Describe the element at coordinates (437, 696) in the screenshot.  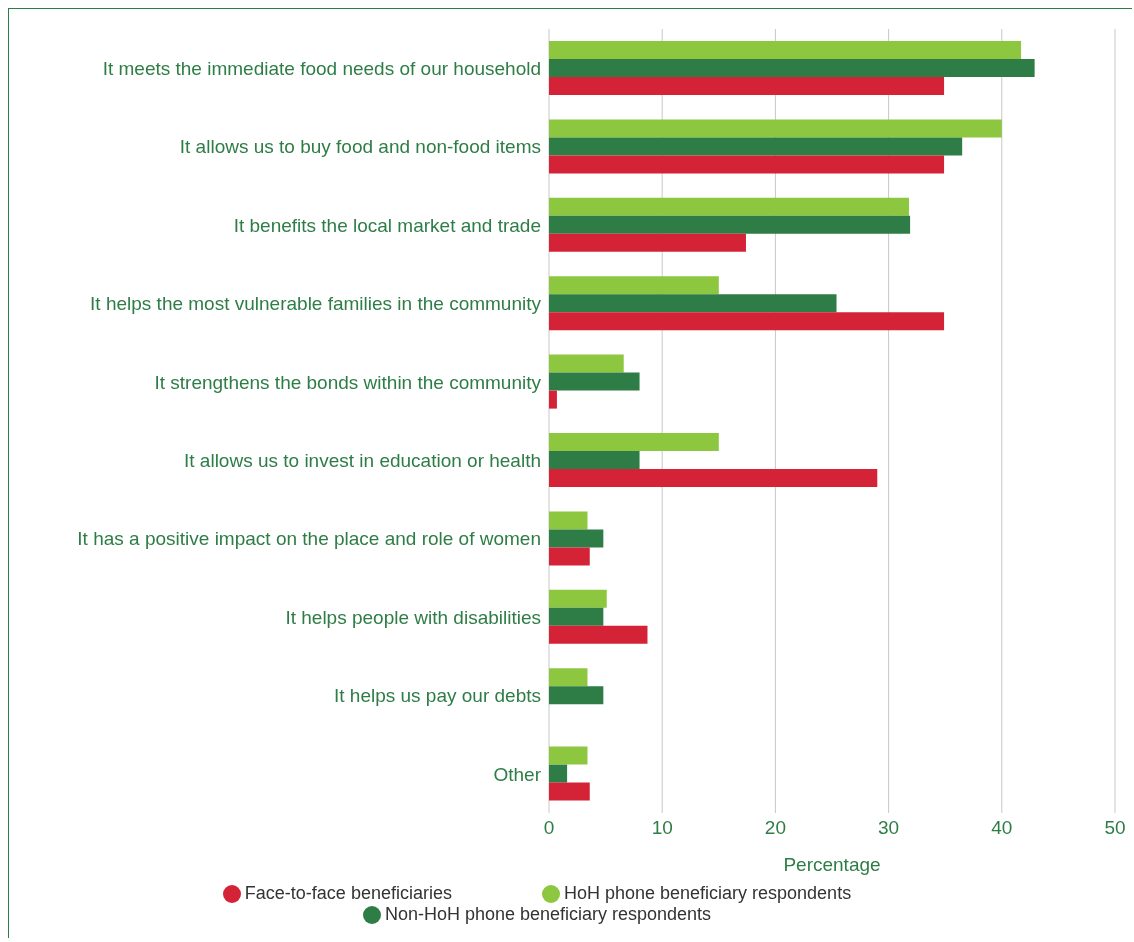
I see `y-tick-label: It helps us pay our debts` at that location.